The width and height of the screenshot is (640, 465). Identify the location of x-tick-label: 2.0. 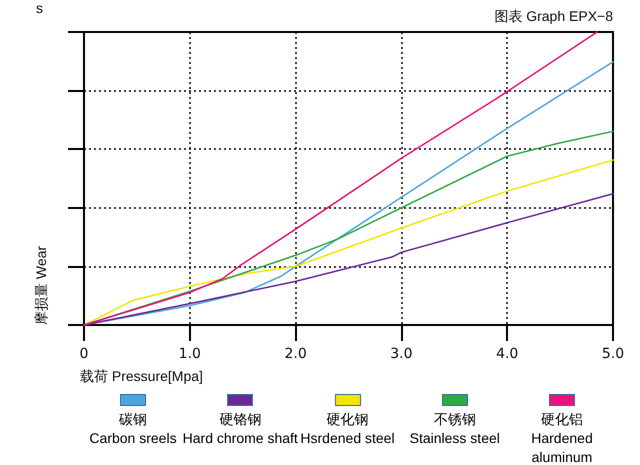
(295, 354).